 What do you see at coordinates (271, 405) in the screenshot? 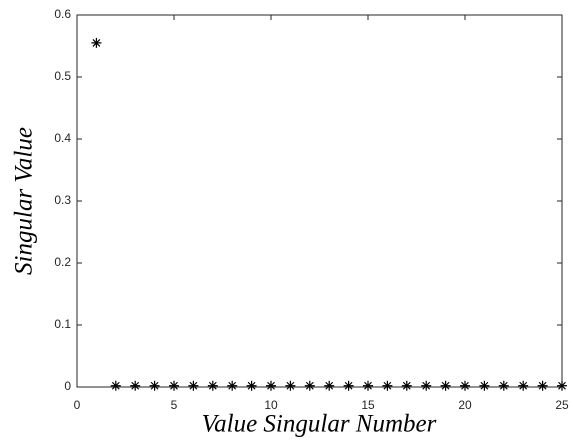
I see `x-tick-label: 10` at bounding box center [271, 405].